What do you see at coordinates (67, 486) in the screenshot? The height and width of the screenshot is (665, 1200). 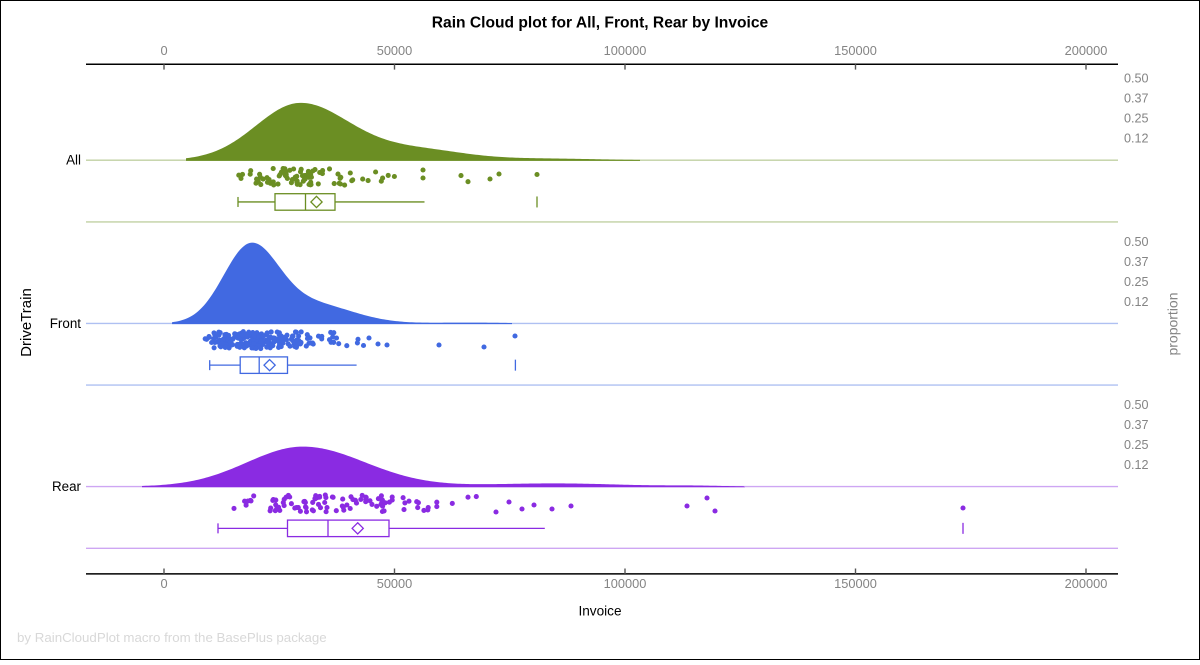 I see `svg-text: Rear` at bounding box center [67, 486].